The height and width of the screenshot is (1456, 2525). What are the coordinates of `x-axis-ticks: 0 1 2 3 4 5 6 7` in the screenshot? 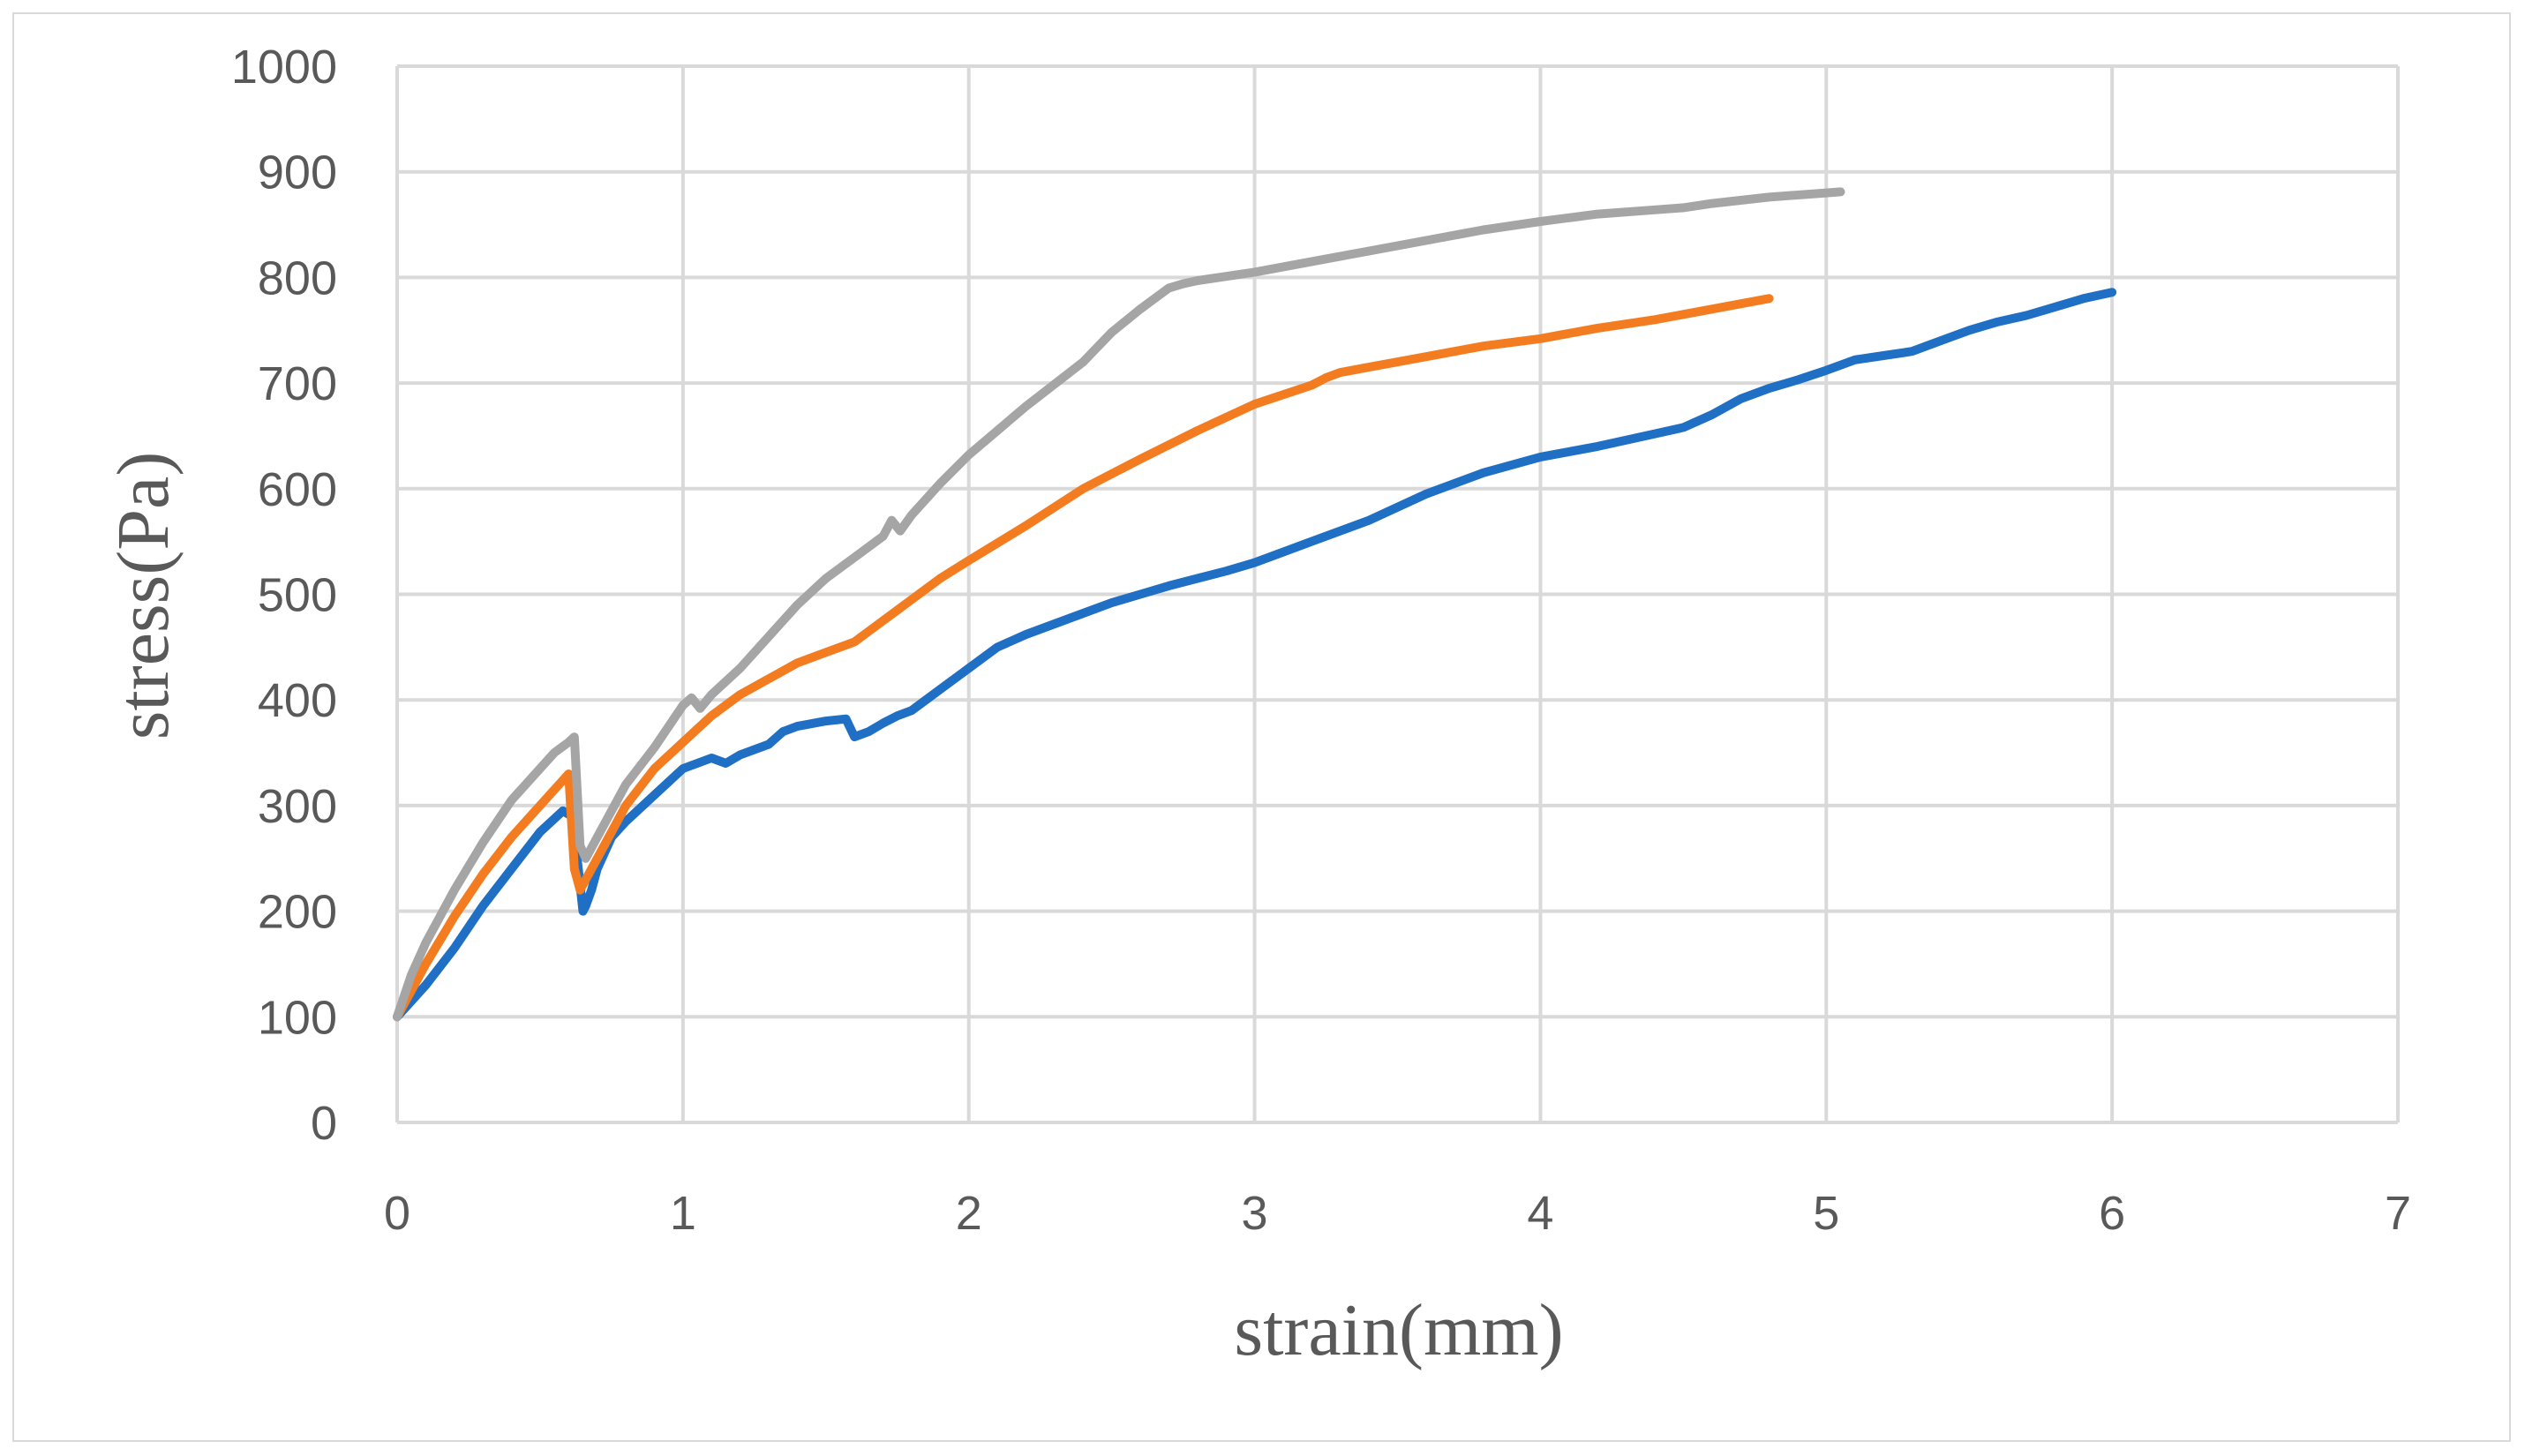 It's located at (1397, 1213).